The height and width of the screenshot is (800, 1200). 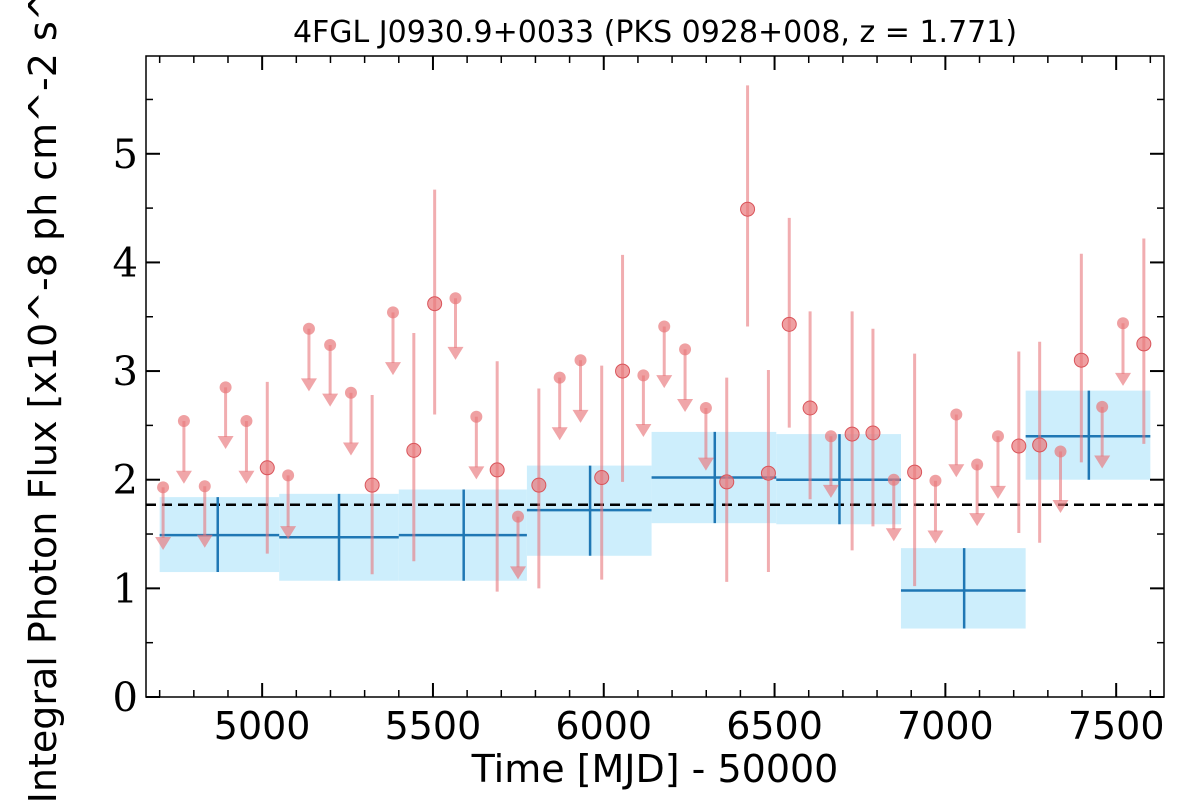 I want to click on y-tick-label: 2, so click(x=125, y=481).